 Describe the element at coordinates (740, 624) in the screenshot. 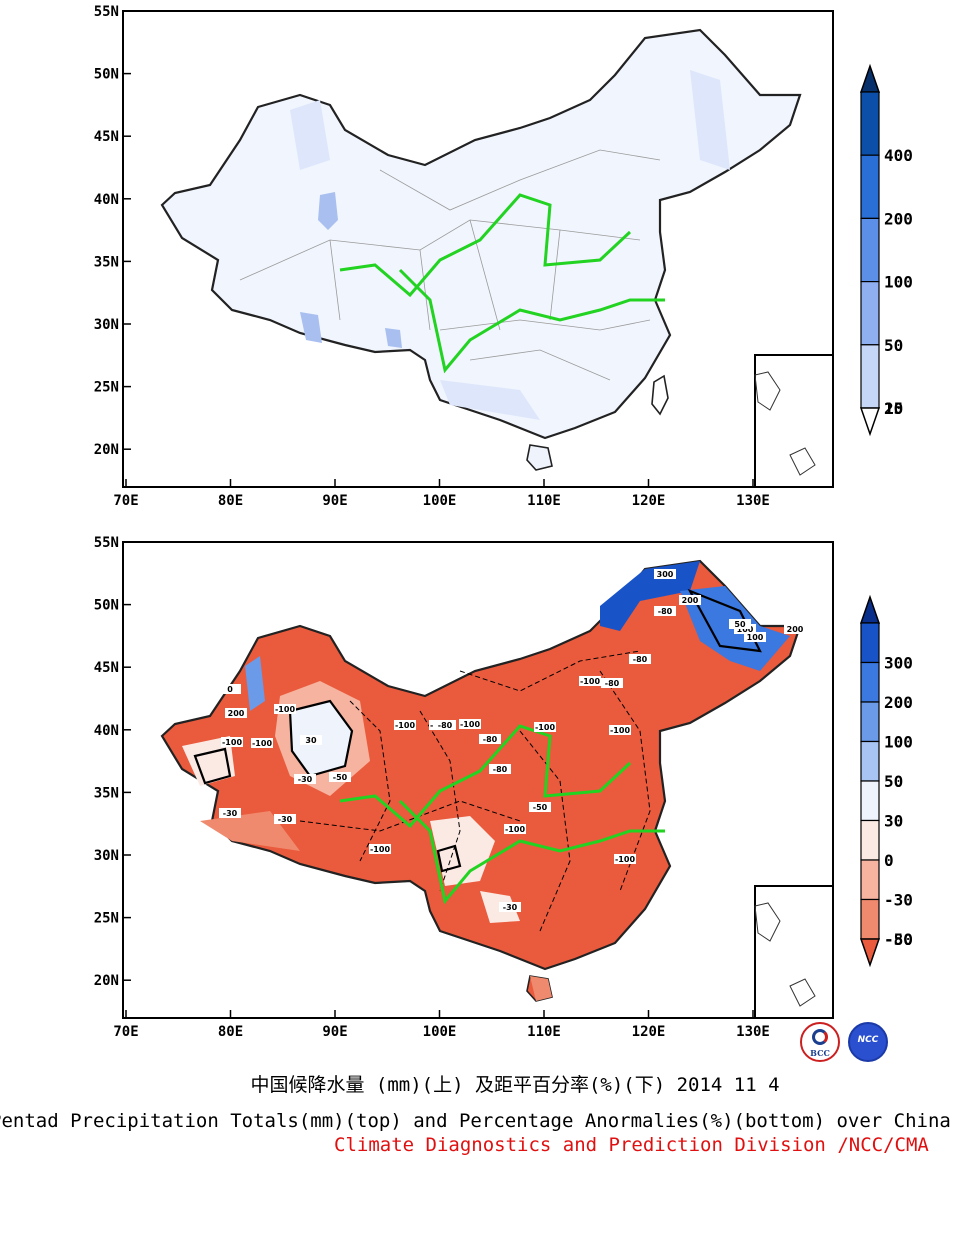

I see `contour-label: 50` at that location.